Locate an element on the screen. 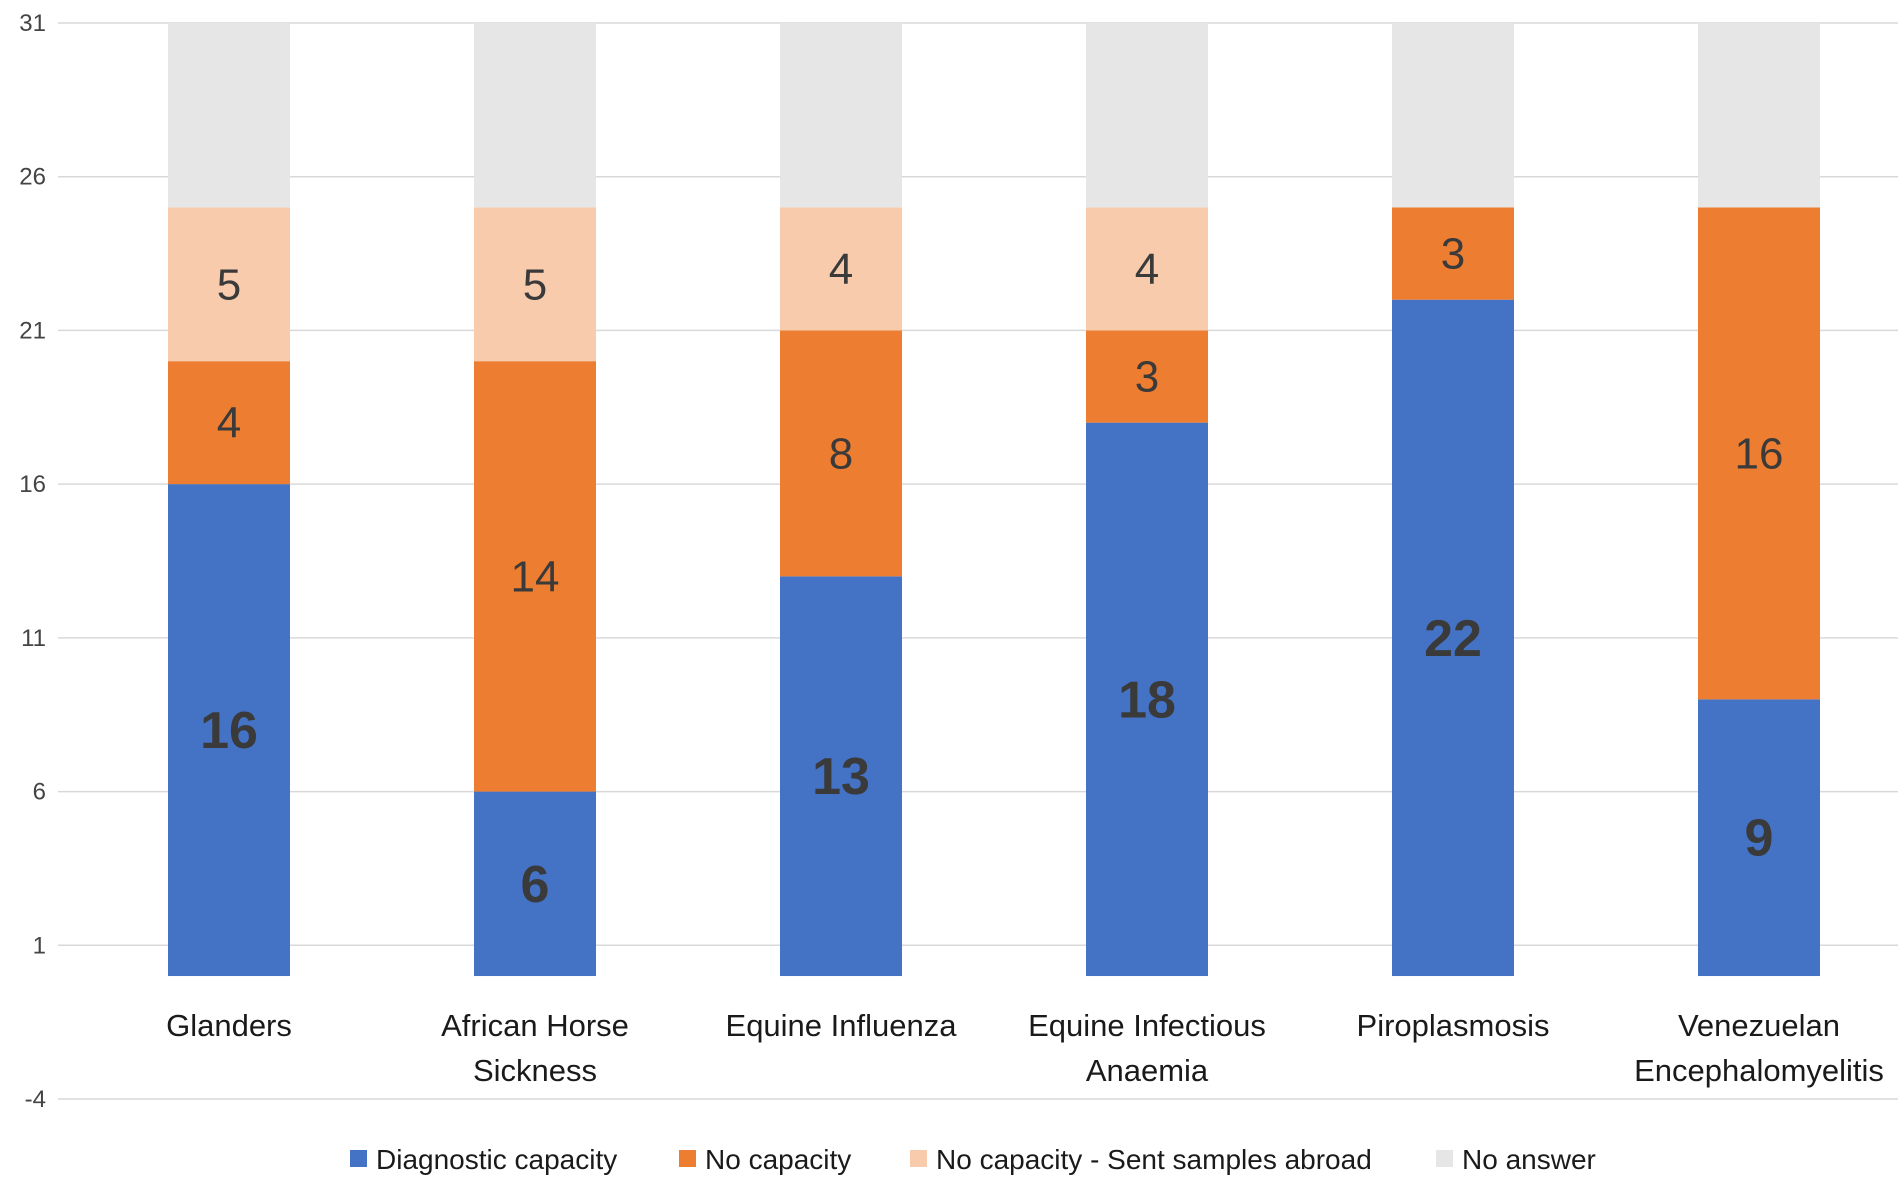 The width and height of the screenshot is (1898, 1177). category-label: Venezuelan Encephalomyelitis is located at coordinates (1759, 1048).